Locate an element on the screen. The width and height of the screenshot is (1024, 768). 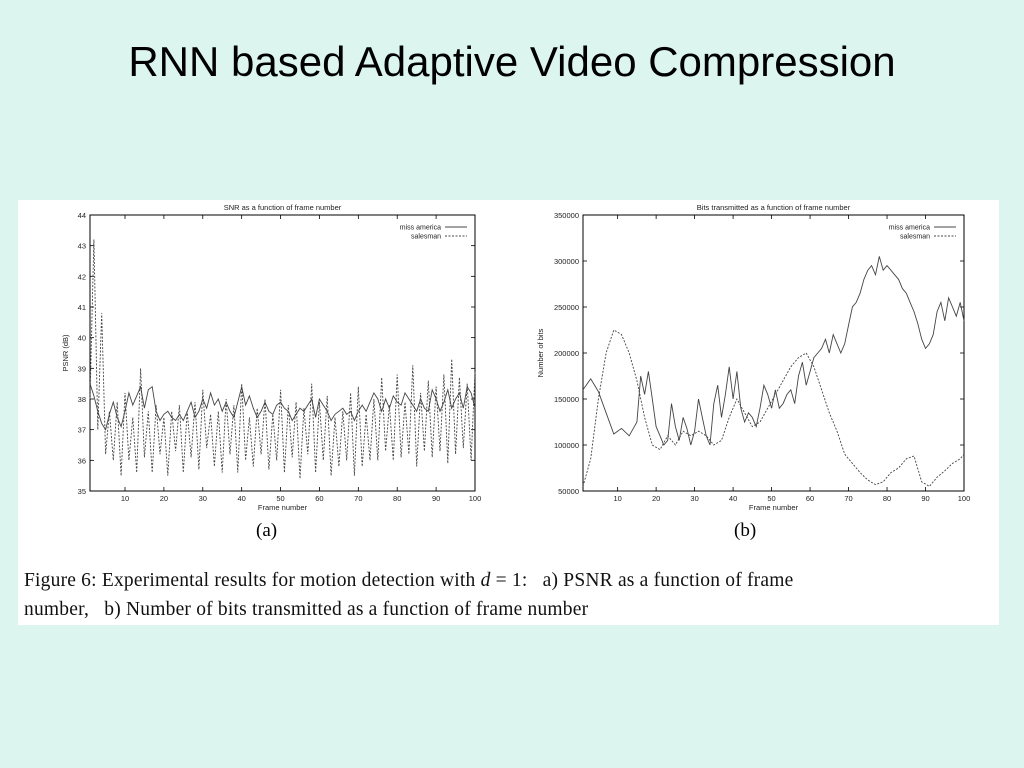
y-tick-label: 36 is located at coordinates (82, 460).